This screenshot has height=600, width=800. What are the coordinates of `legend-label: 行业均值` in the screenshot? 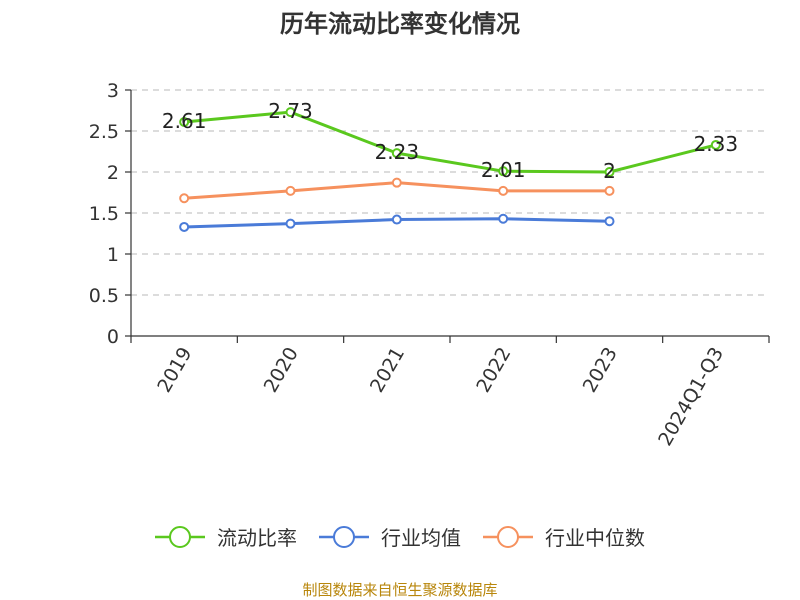 It's located at (421, 538).